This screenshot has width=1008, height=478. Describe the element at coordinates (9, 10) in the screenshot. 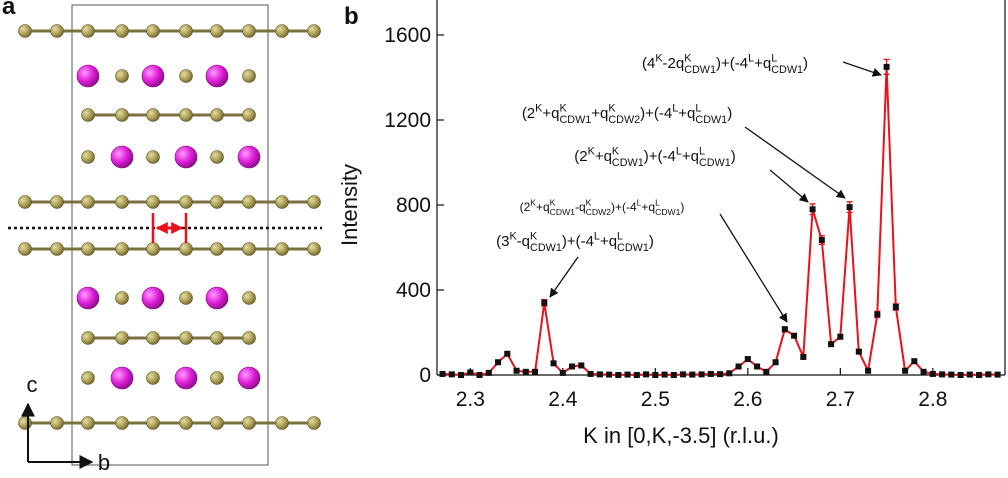

I see `panel-label: a` at that location.